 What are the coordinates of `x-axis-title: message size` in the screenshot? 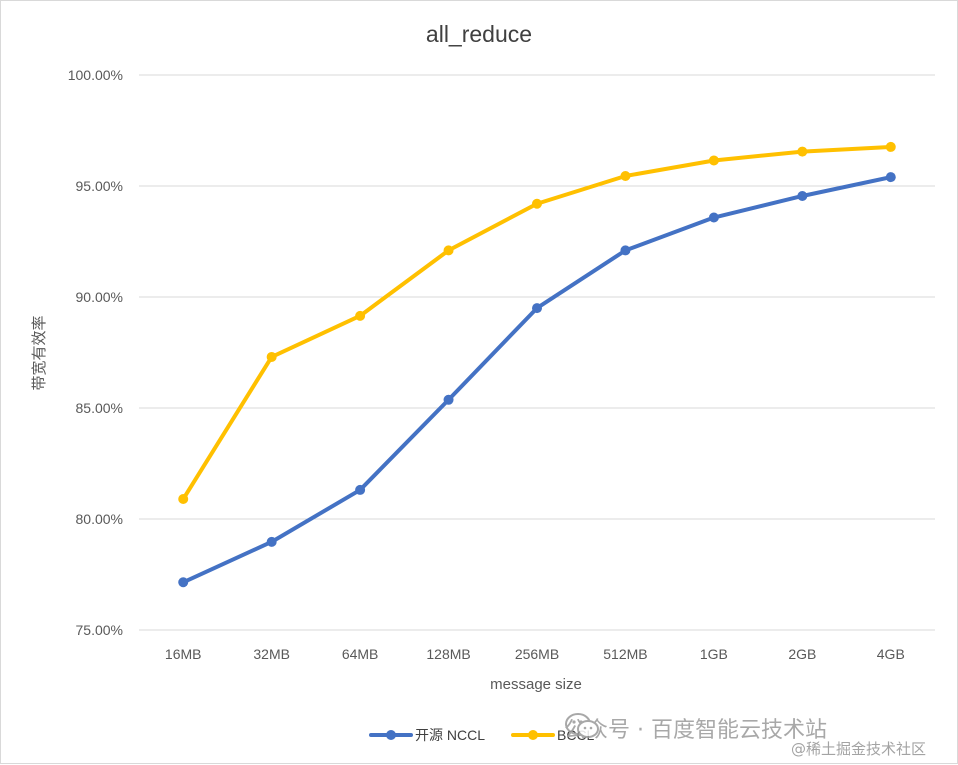 It's located at (536, 684).